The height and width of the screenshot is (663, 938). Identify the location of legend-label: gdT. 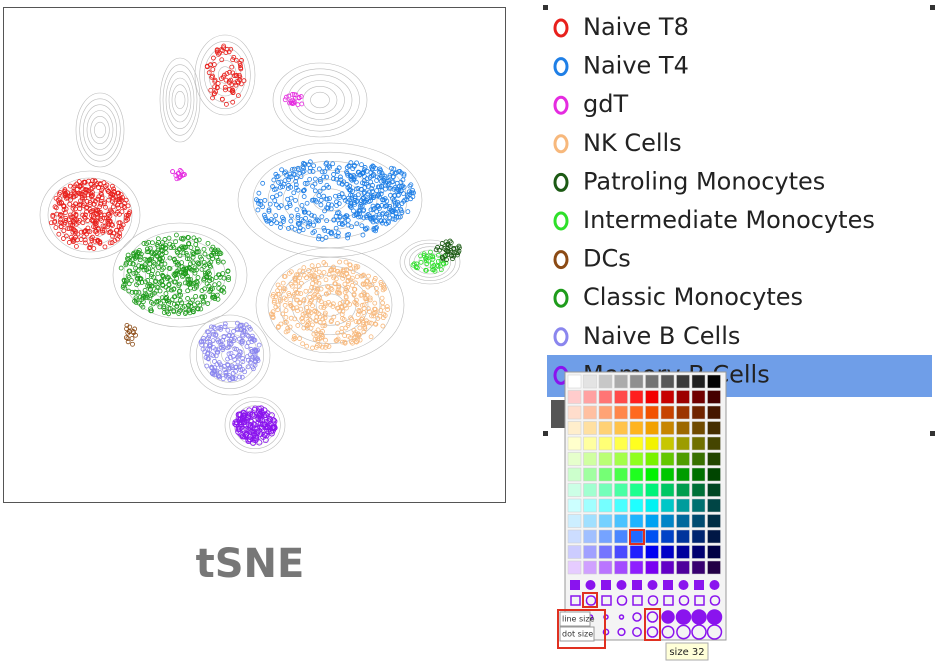
(605, 104).